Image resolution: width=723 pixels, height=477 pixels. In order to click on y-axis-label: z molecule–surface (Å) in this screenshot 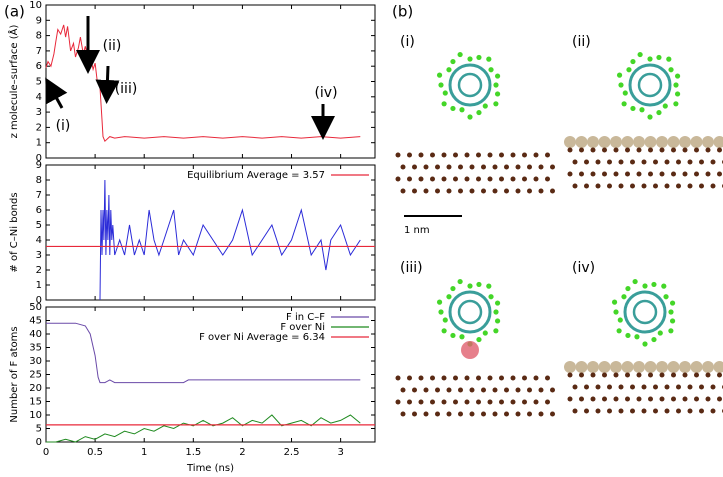, I will do `click(13, 82)`.